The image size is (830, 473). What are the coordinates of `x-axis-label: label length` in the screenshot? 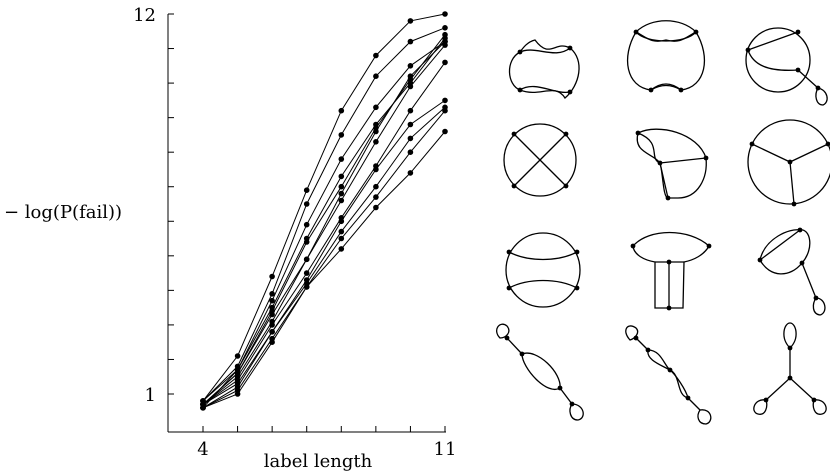 It's located at (318, 461).